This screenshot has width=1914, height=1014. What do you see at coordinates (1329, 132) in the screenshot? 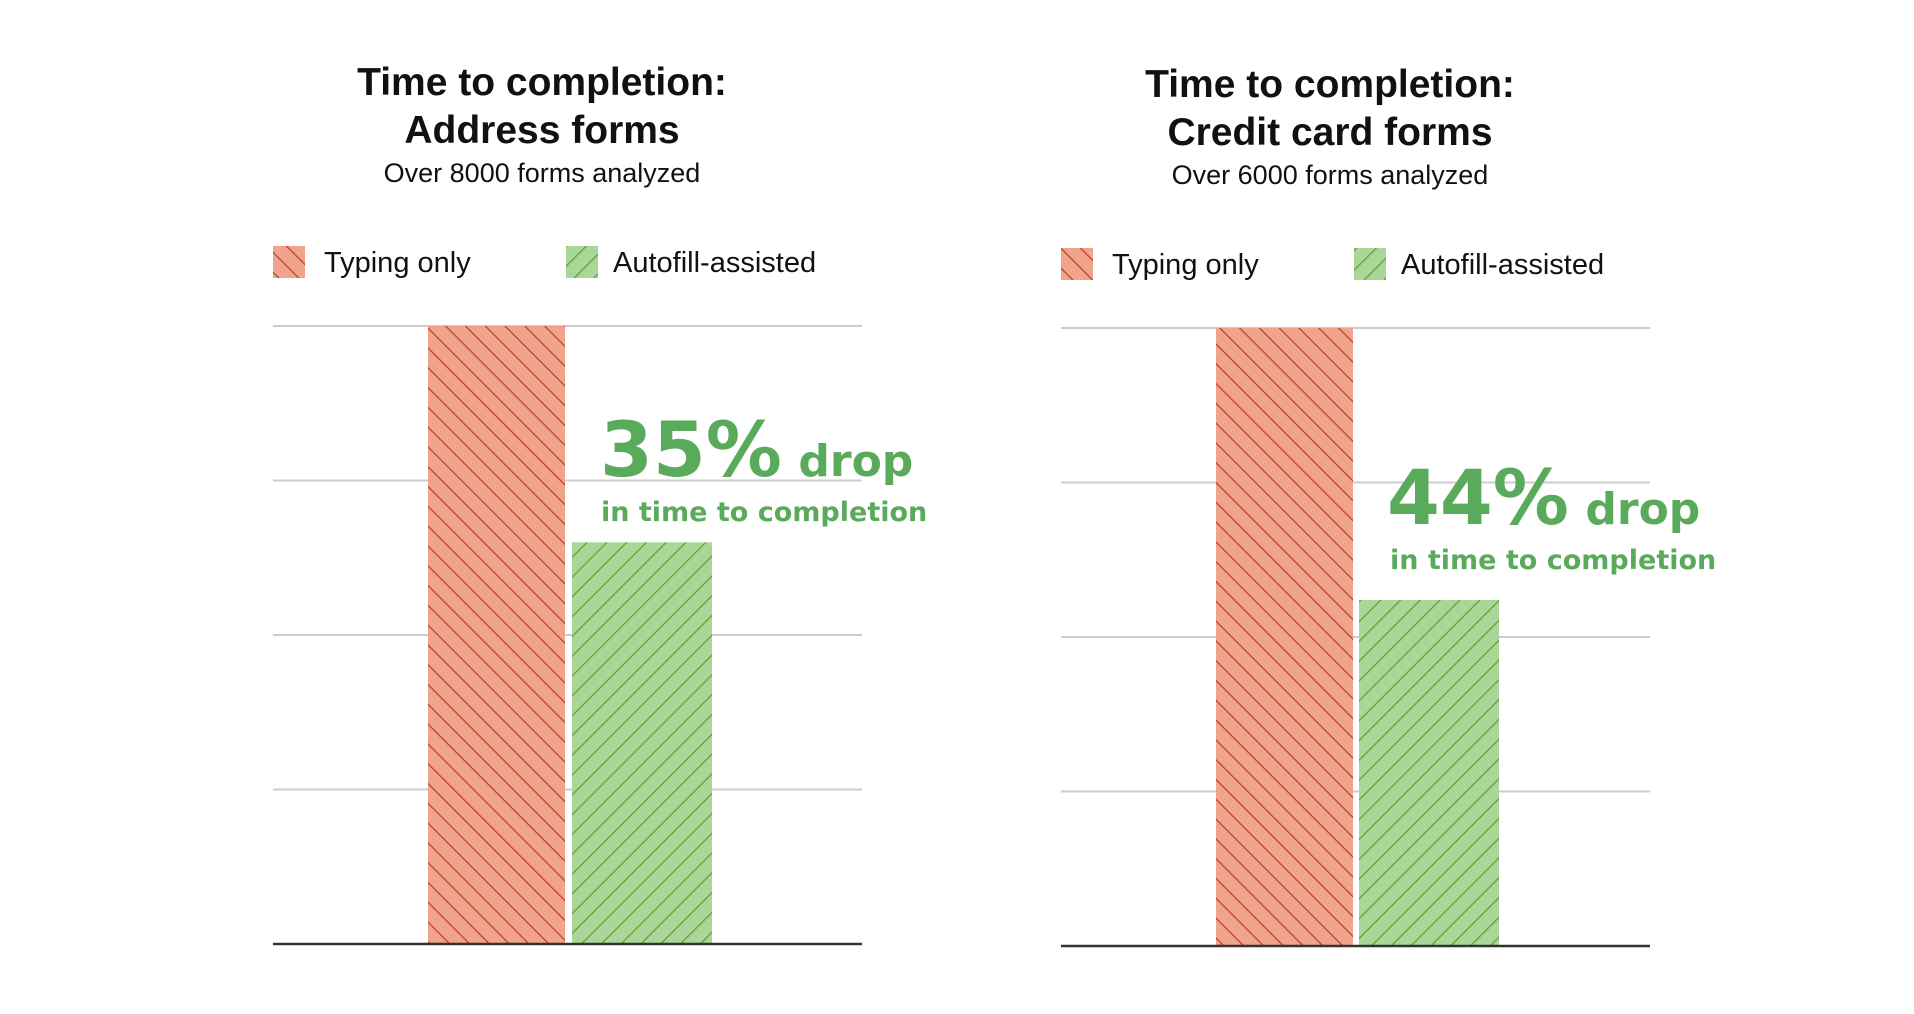
I see `chart-title-line2: Credit card forms` at bounding box center [1329, 132].